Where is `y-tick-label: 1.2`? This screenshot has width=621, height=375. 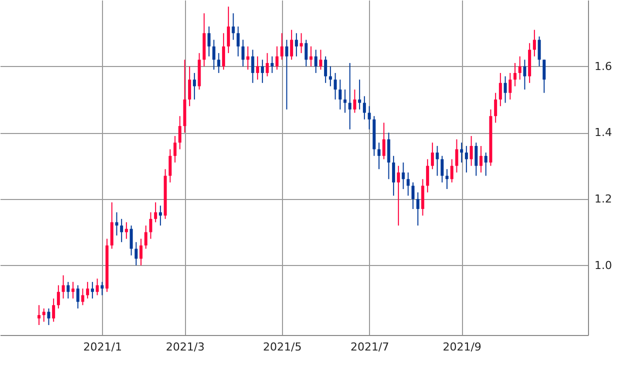 y-tick-label: 1.2 is located at coordinates (603, 199).